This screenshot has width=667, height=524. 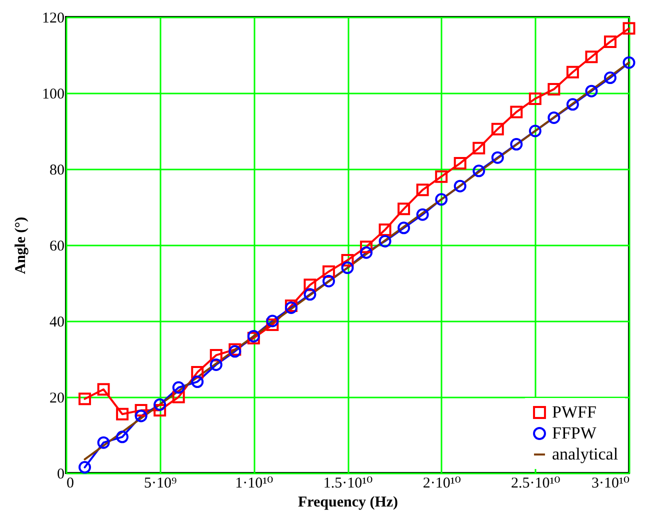 I want to click on x-tick-label: 1·10¹⁰, so click(x=254, y=484).